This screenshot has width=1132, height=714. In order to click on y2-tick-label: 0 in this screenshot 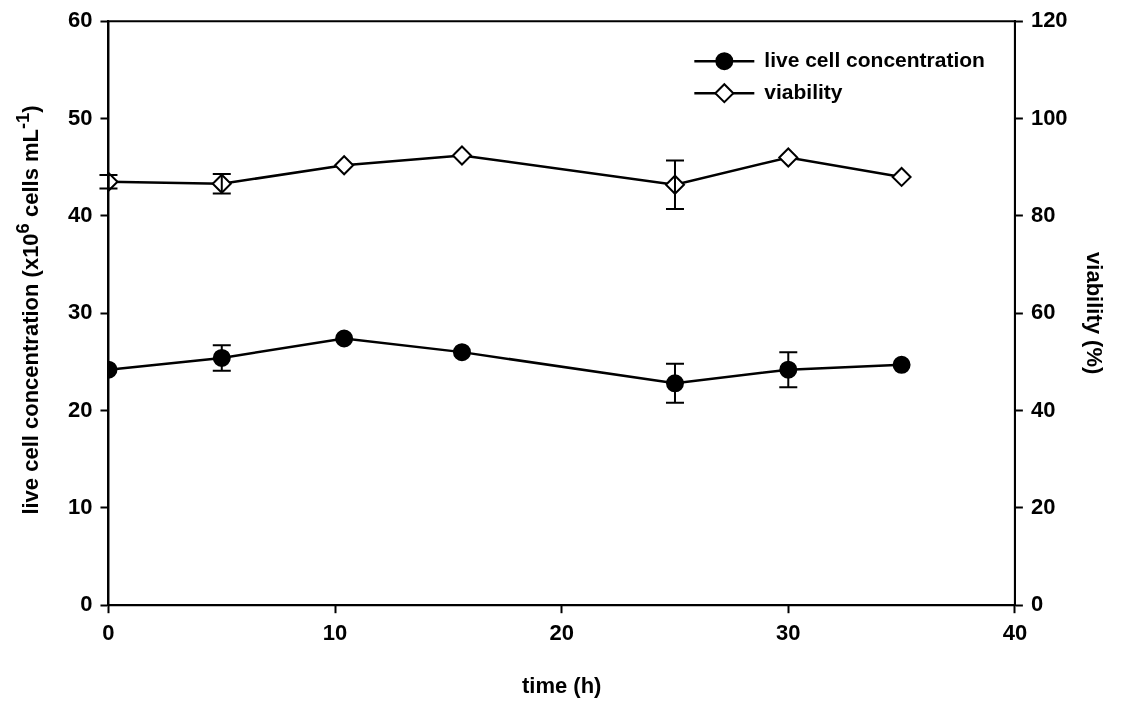, I will do `click(1037, 604)`.